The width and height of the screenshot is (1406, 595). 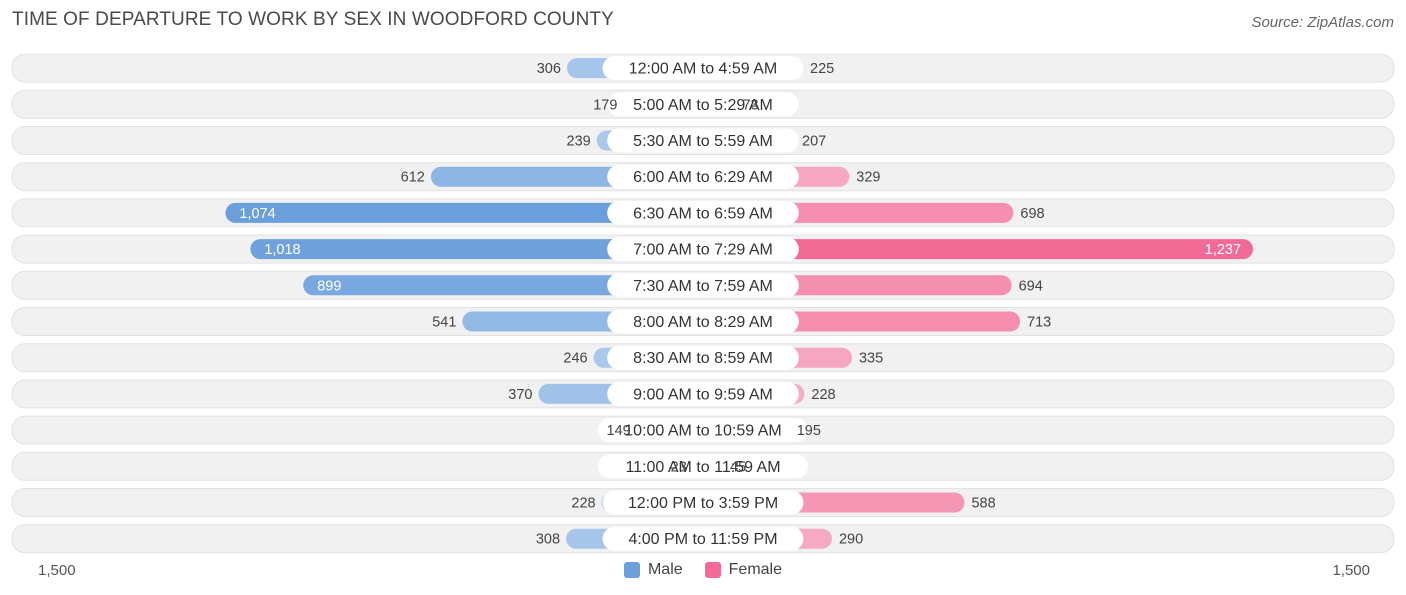 What do you see at coordinates (1031, 286) in the screenshot?
I see `female-value-label: 694` at bounding box center [1031, 286].